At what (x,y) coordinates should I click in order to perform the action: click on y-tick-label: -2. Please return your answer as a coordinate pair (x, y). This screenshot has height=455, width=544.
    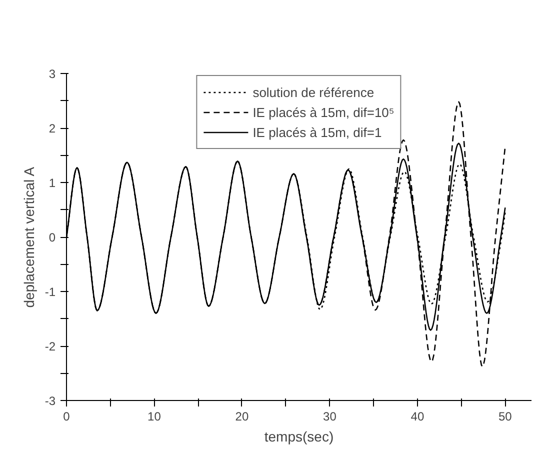
    Looking at the image, I should click on (50, 347).